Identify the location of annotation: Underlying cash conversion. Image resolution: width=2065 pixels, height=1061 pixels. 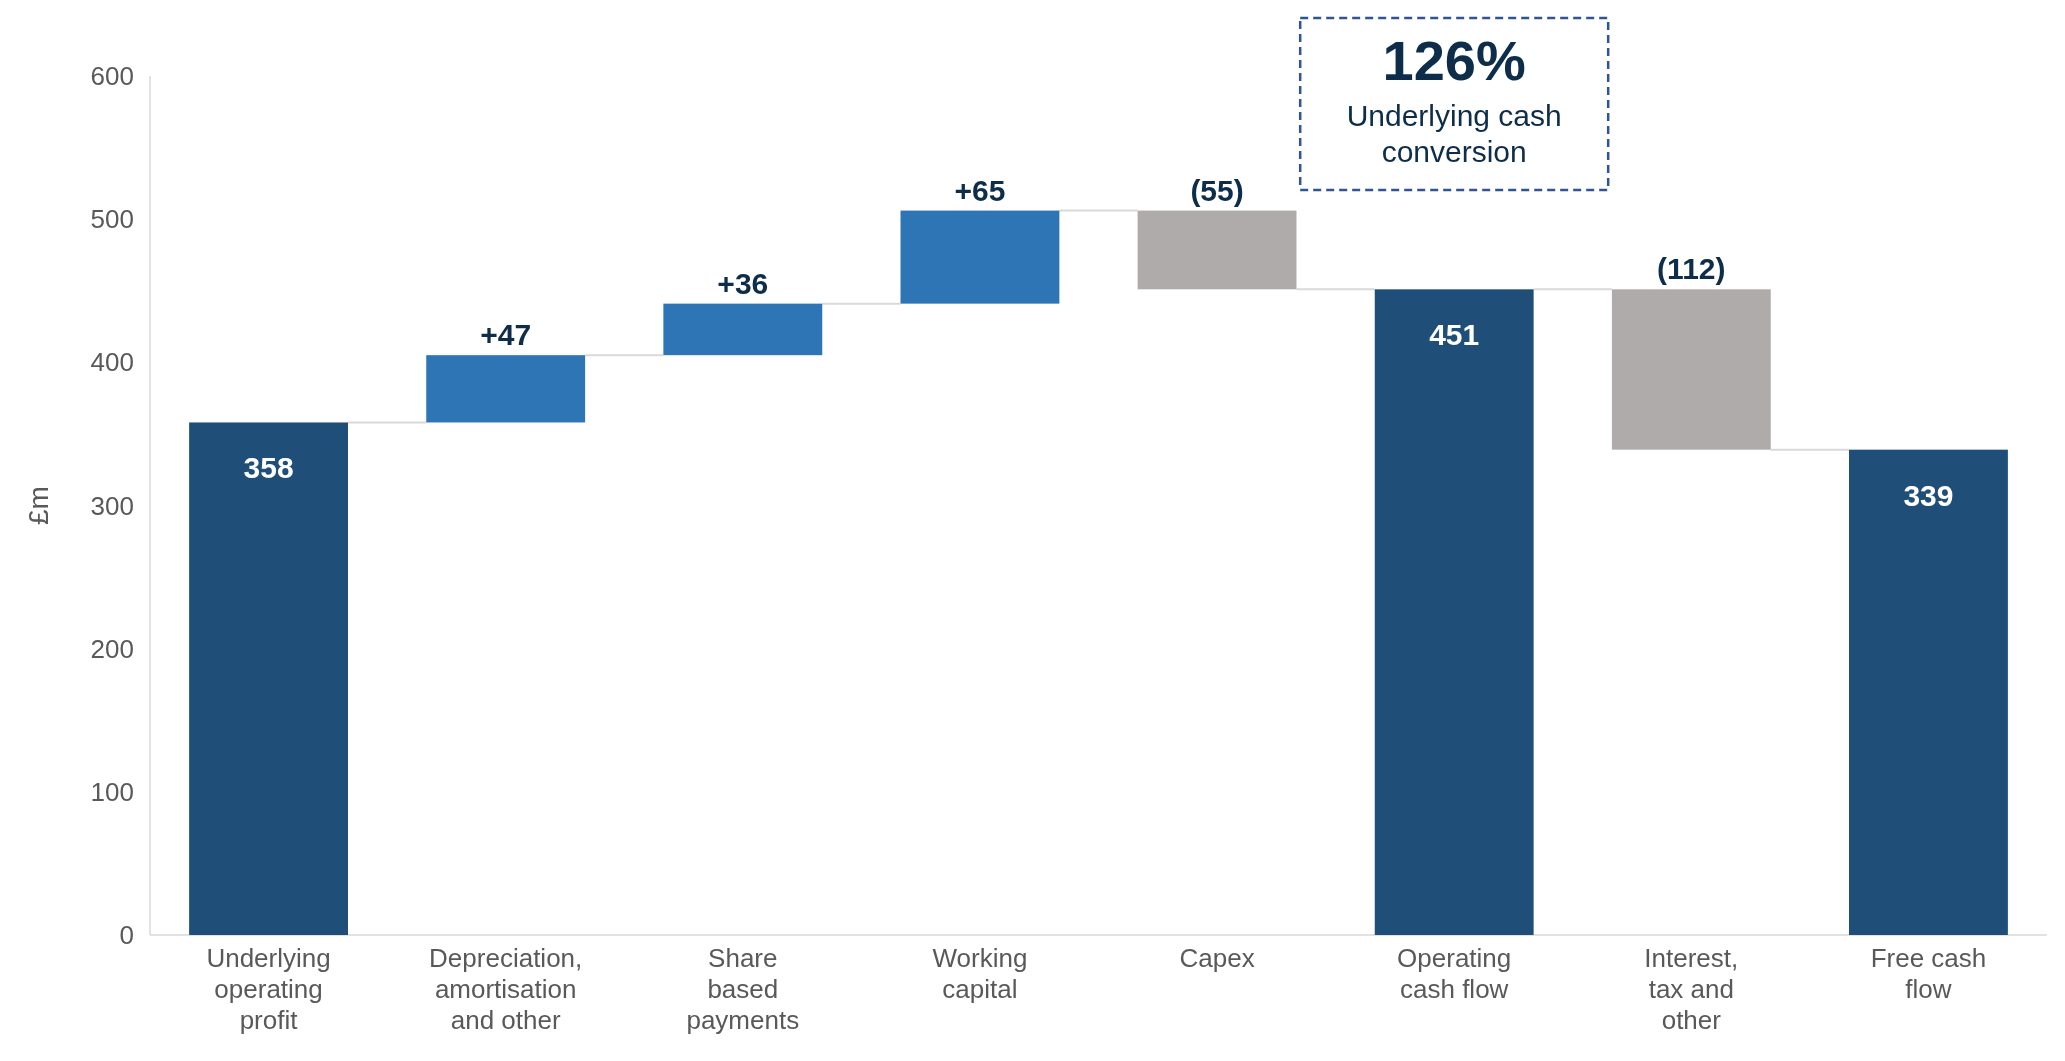
(1454, 133).